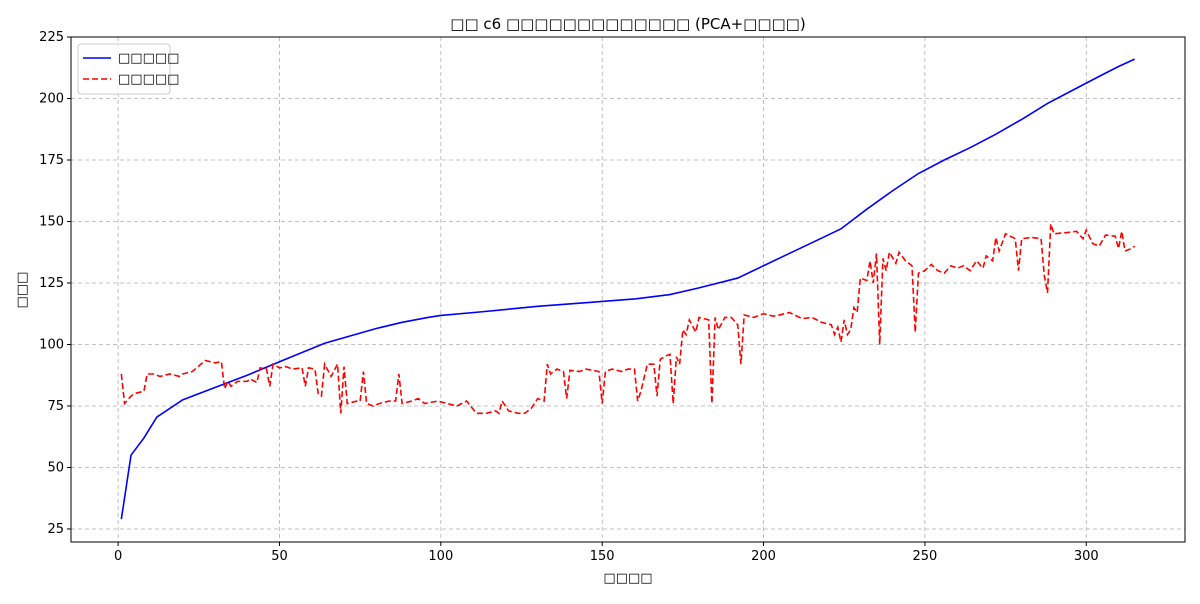 The image size is (1200, 604). I want to click on x-tick-label: 250, so click(924, 556).